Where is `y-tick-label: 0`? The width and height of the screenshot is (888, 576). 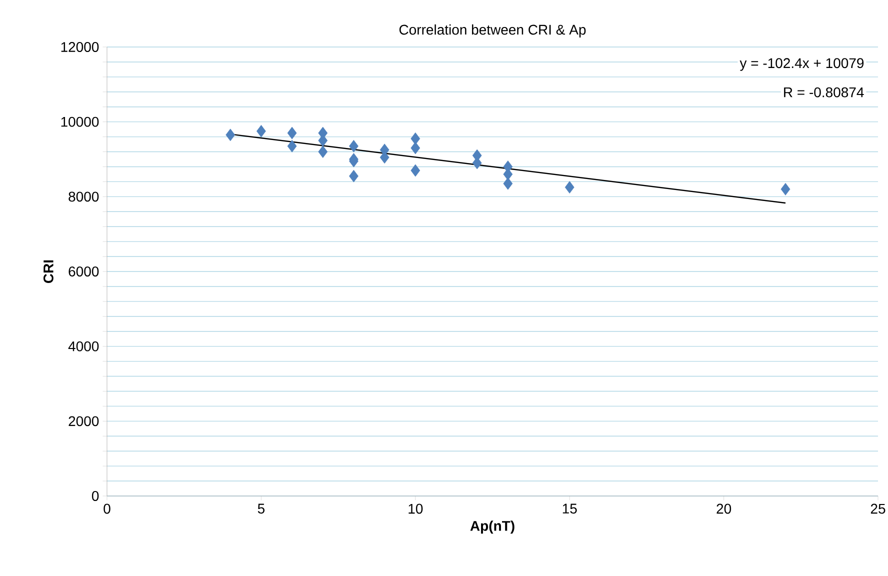 y-tick-label: 0 is located at coordinates (95, 496).